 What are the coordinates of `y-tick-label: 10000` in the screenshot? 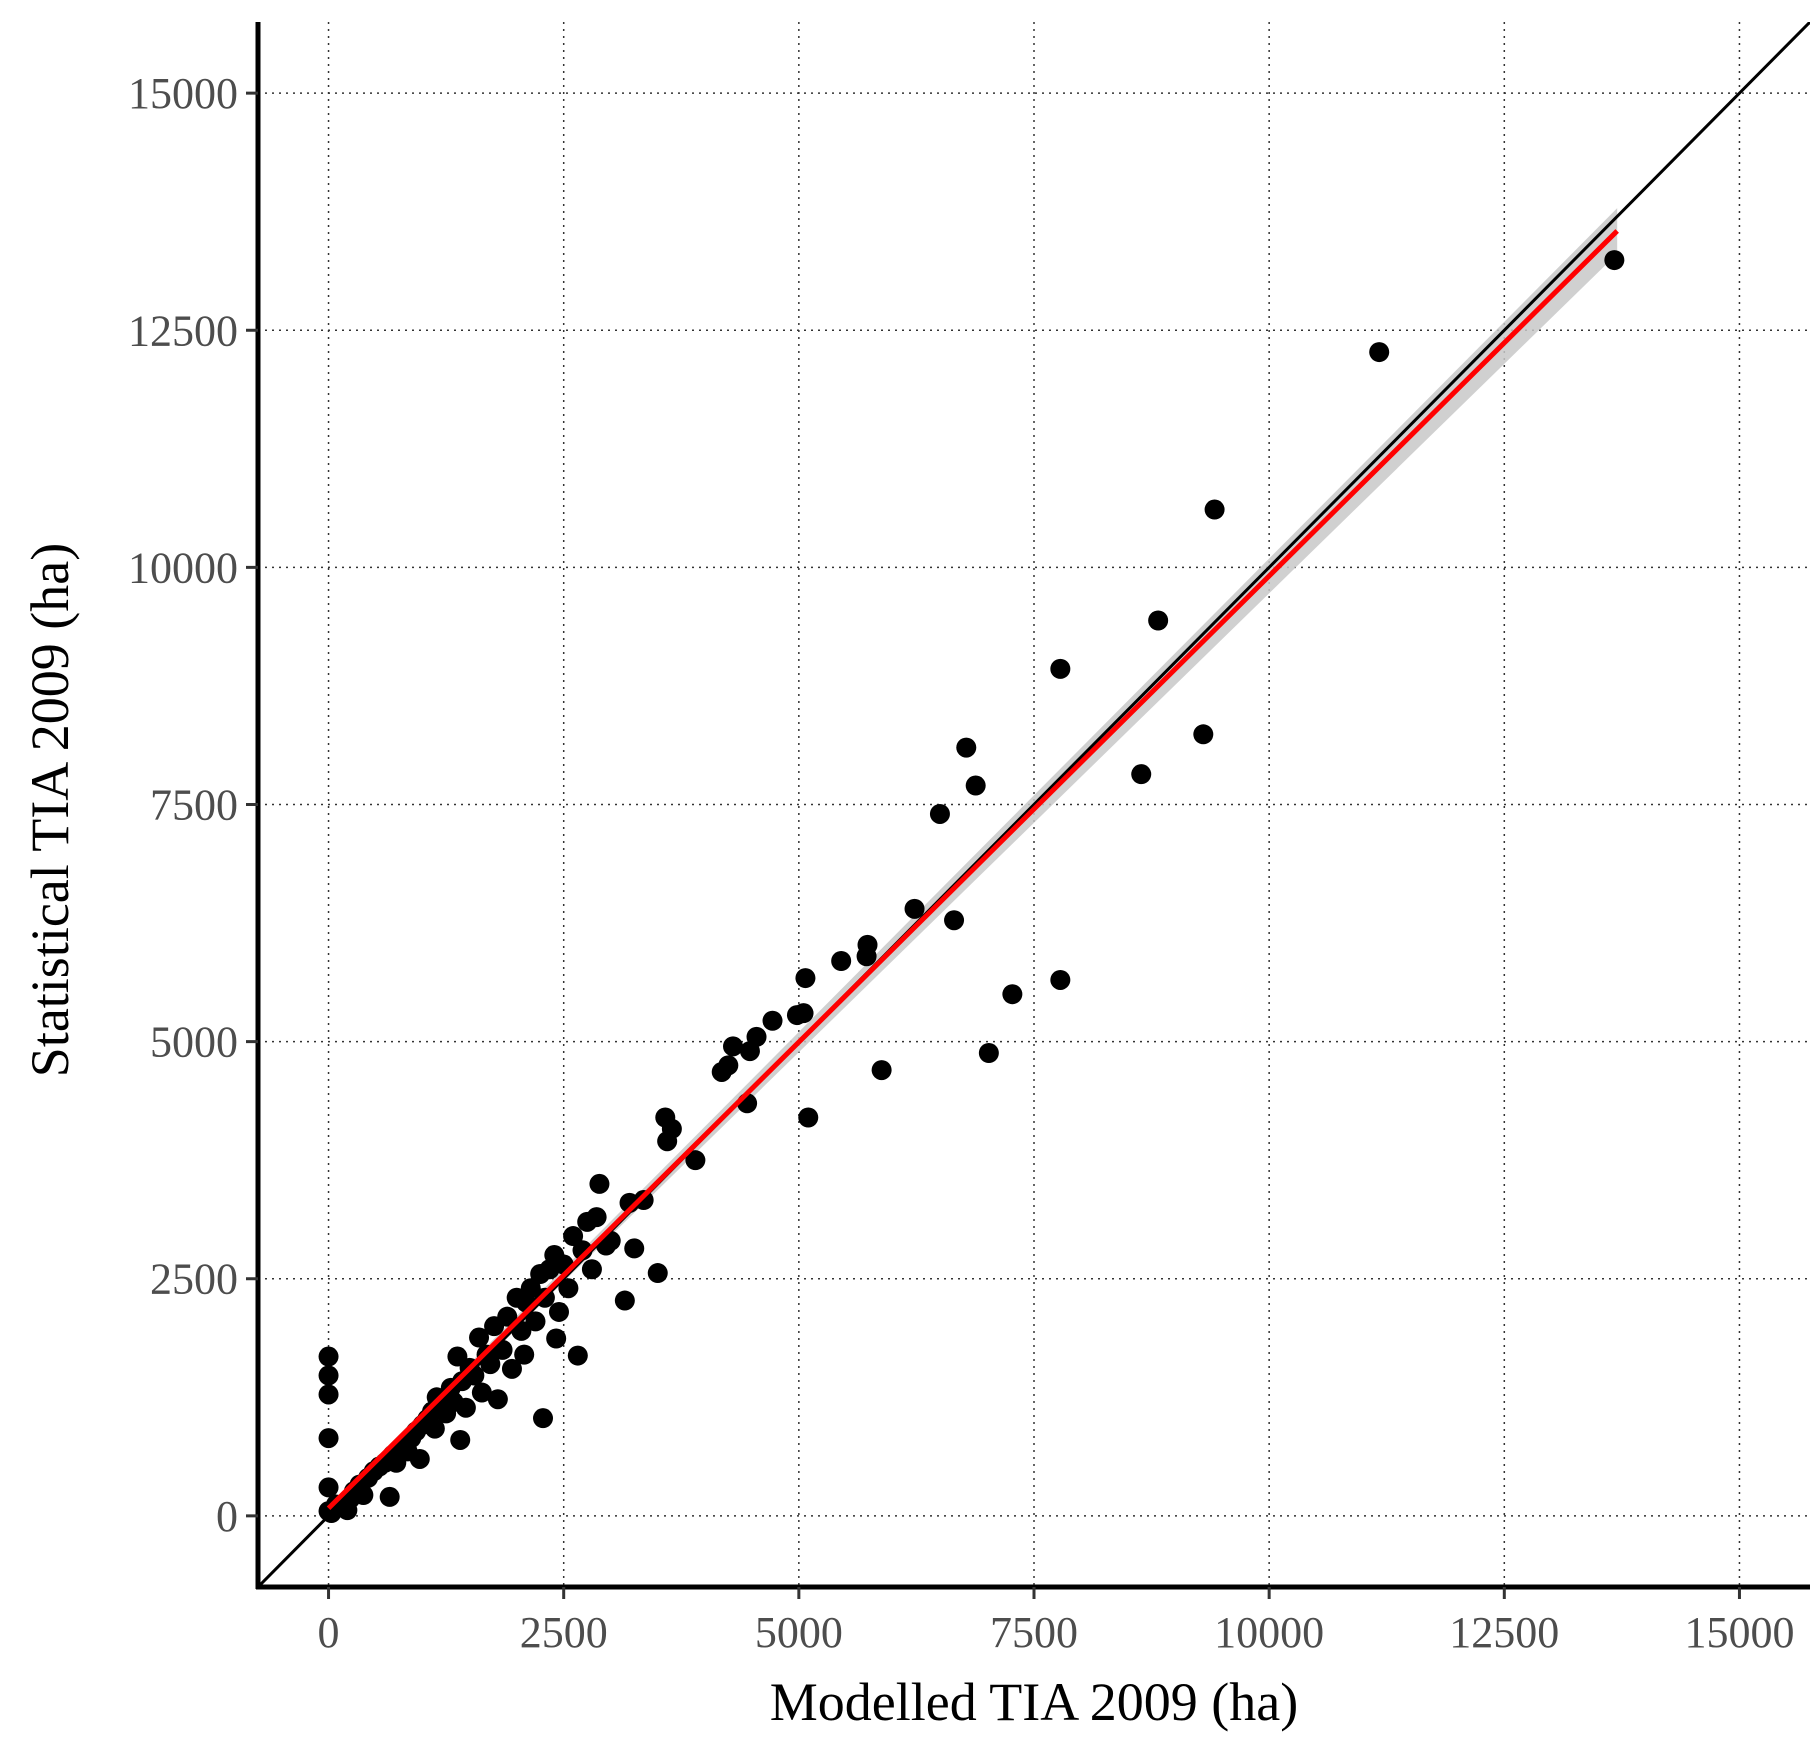 It's located at (183, 567).